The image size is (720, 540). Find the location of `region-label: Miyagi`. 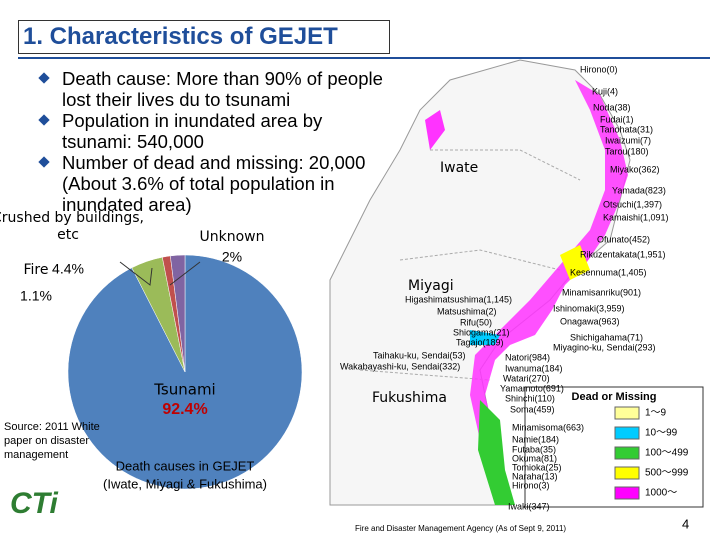

region-label: Miyagi is located at coordinates (431, 286).